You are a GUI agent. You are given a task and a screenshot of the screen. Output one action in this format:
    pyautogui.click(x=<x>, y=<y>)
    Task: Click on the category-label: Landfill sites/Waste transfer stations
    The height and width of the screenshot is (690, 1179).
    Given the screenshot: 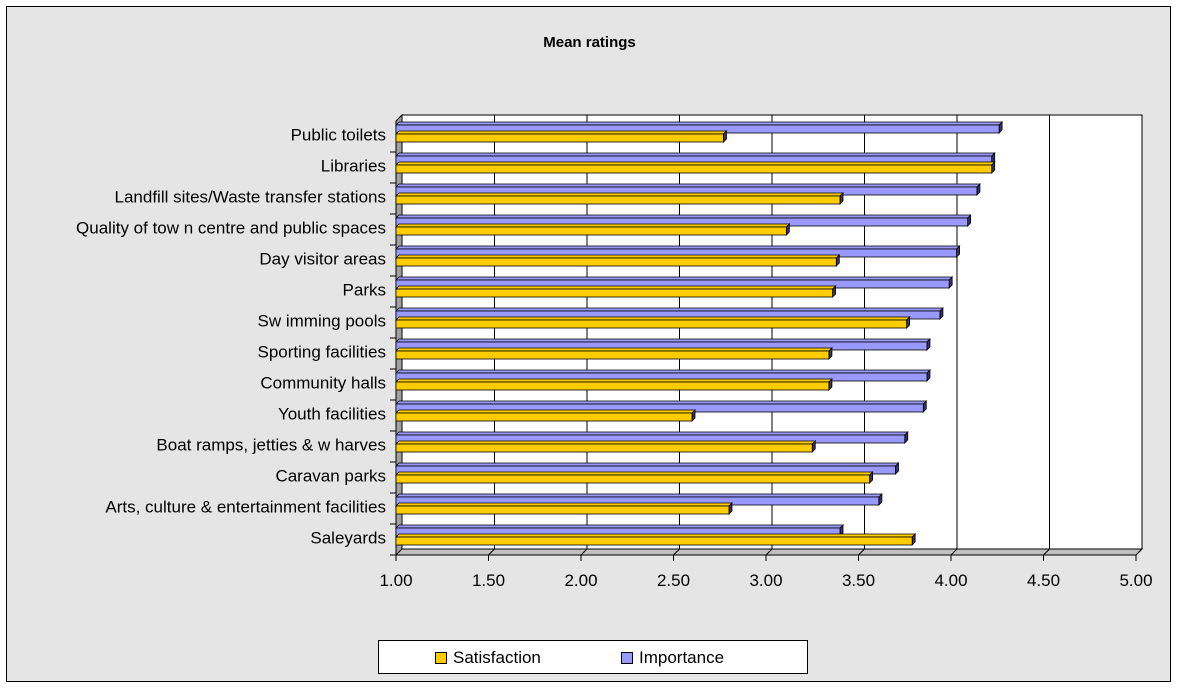 What is the action you would take?
    pyautogui.click(x=251, y=197)
    